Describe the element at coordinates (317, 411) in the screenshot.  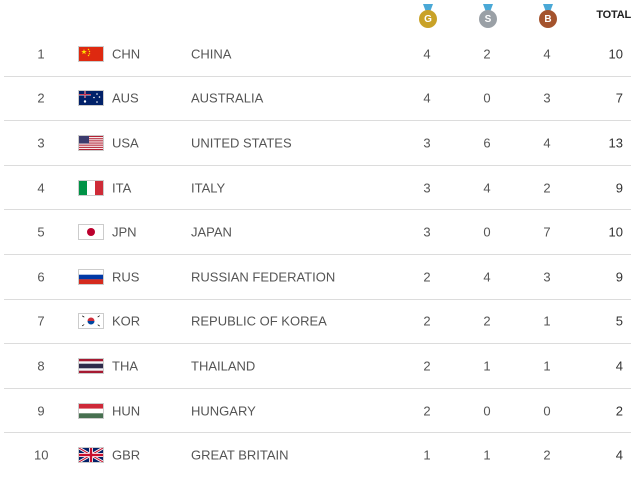
I see `table-row: 9 HUN HUNGARY 2 0 0 2` at that location.